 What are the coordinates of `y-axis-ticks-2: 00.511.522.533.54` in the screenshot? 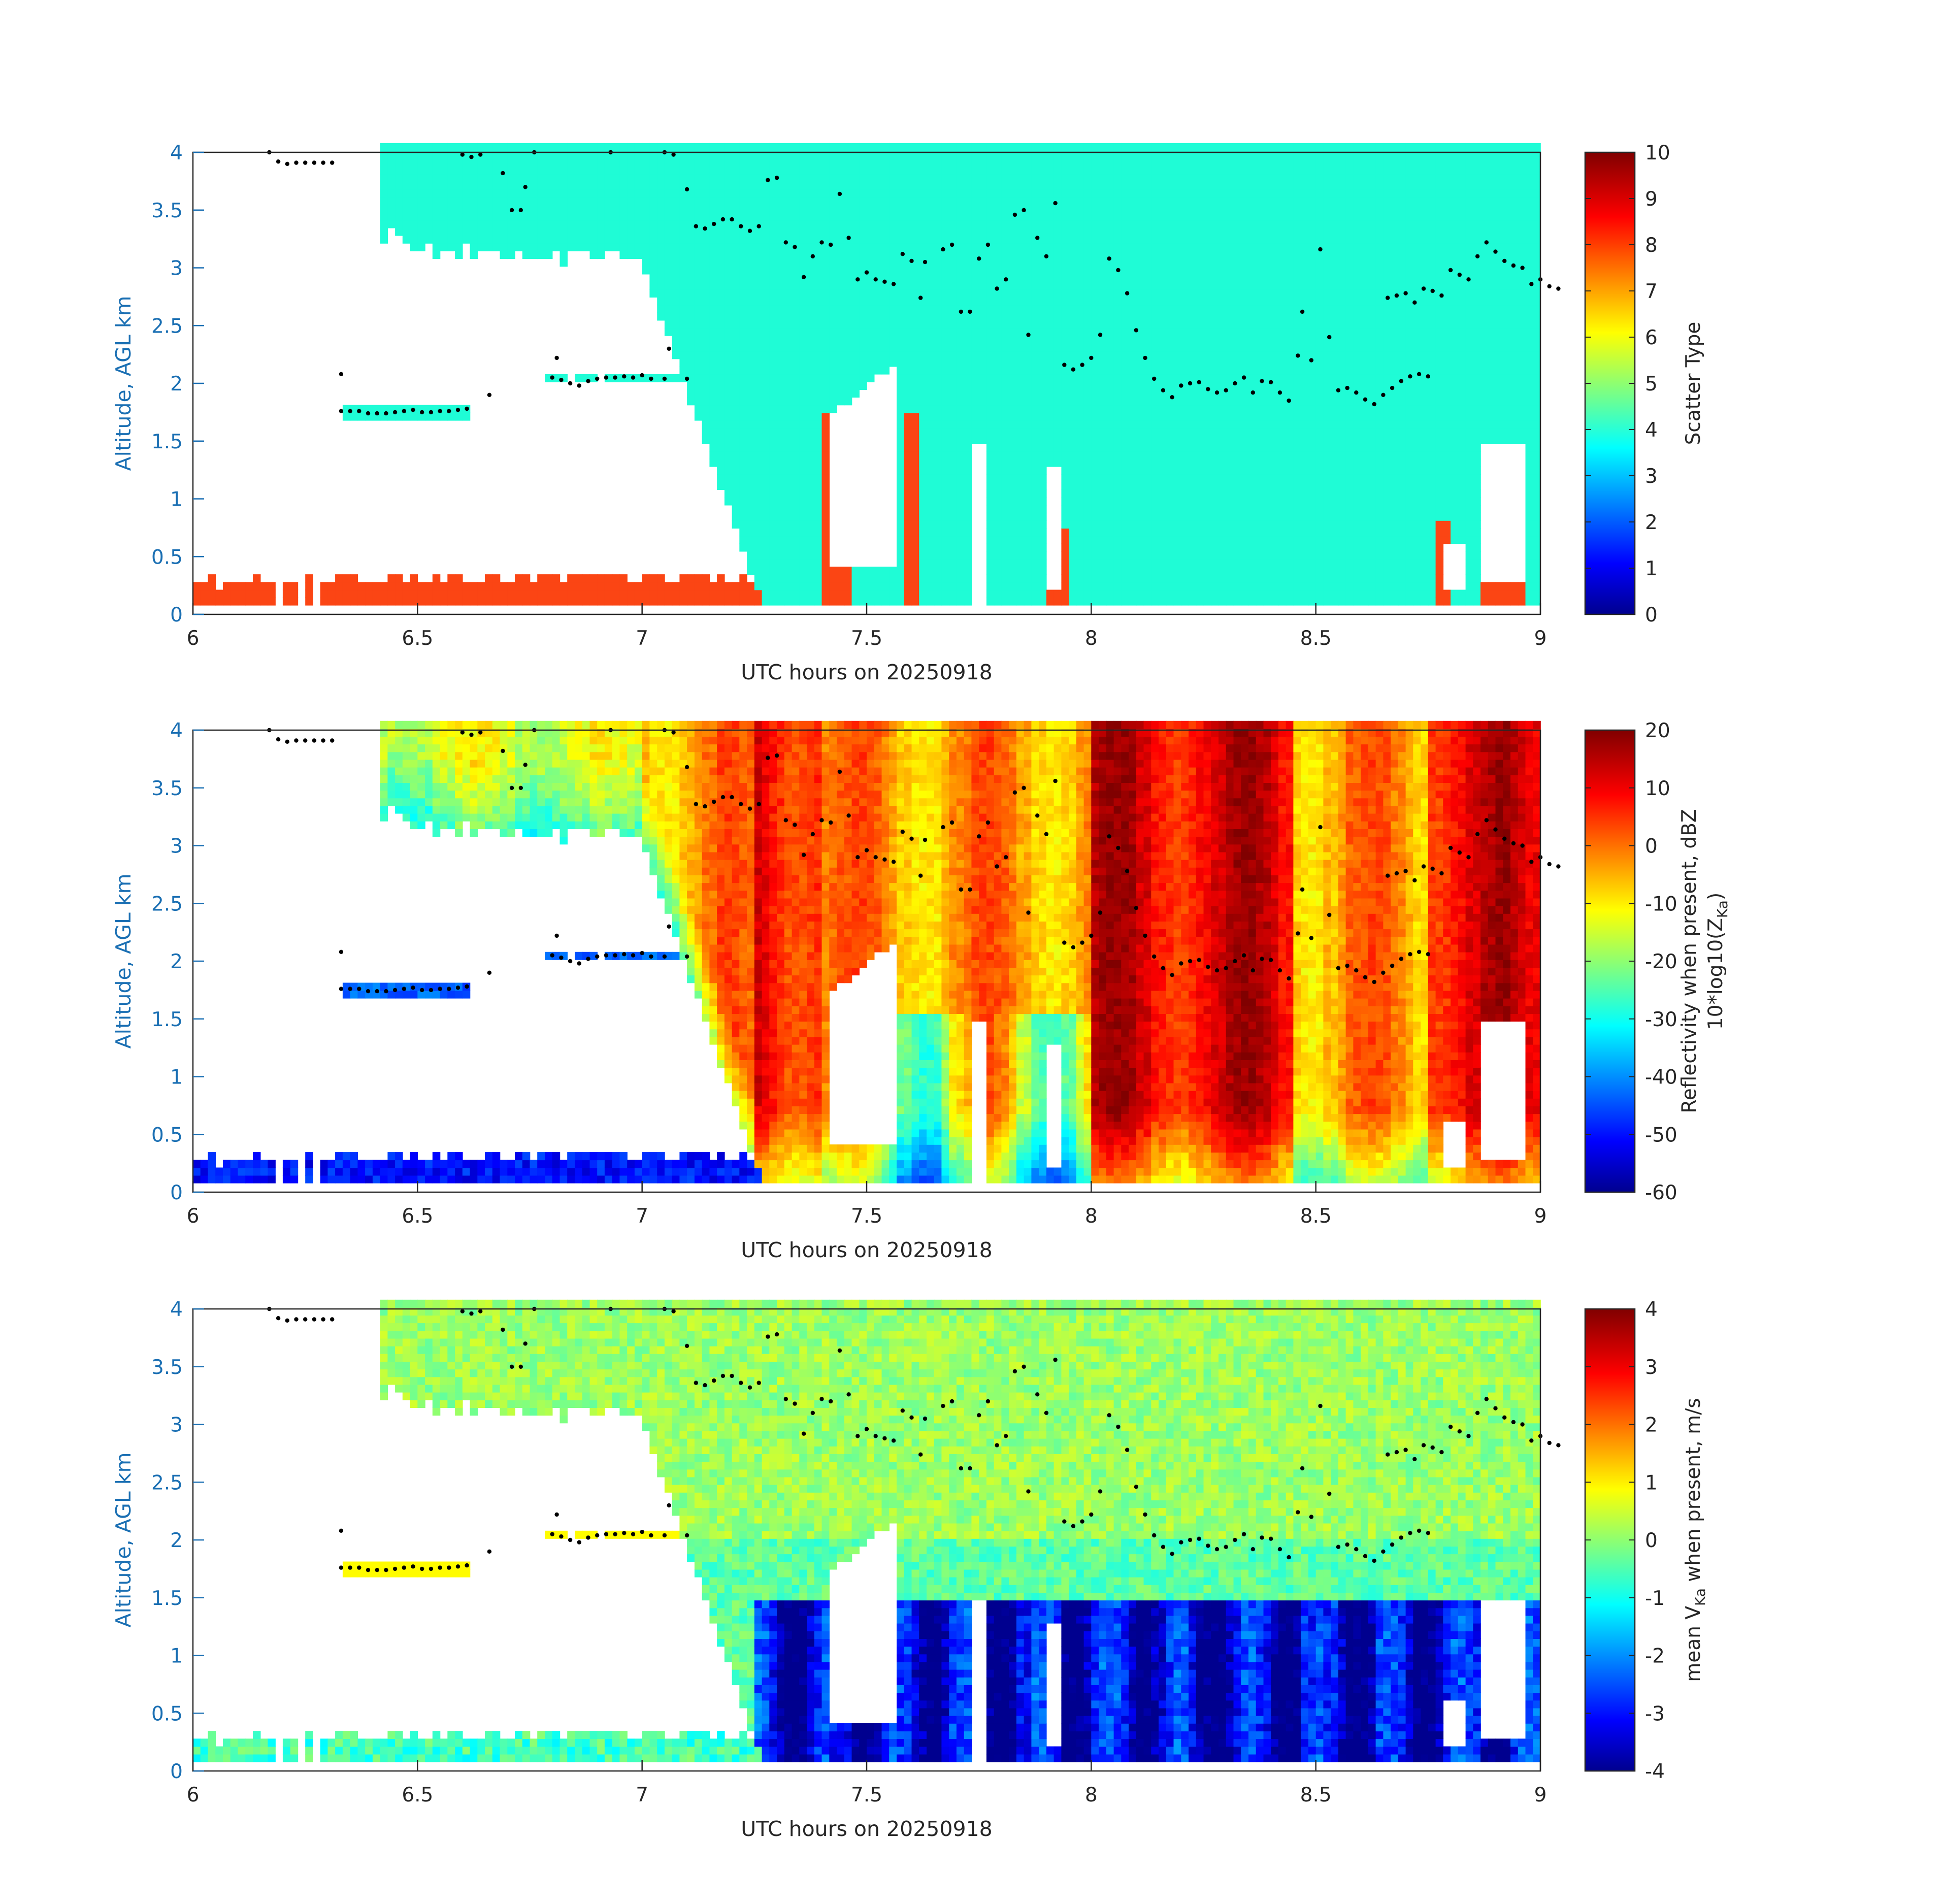 It's located at (177, 962).